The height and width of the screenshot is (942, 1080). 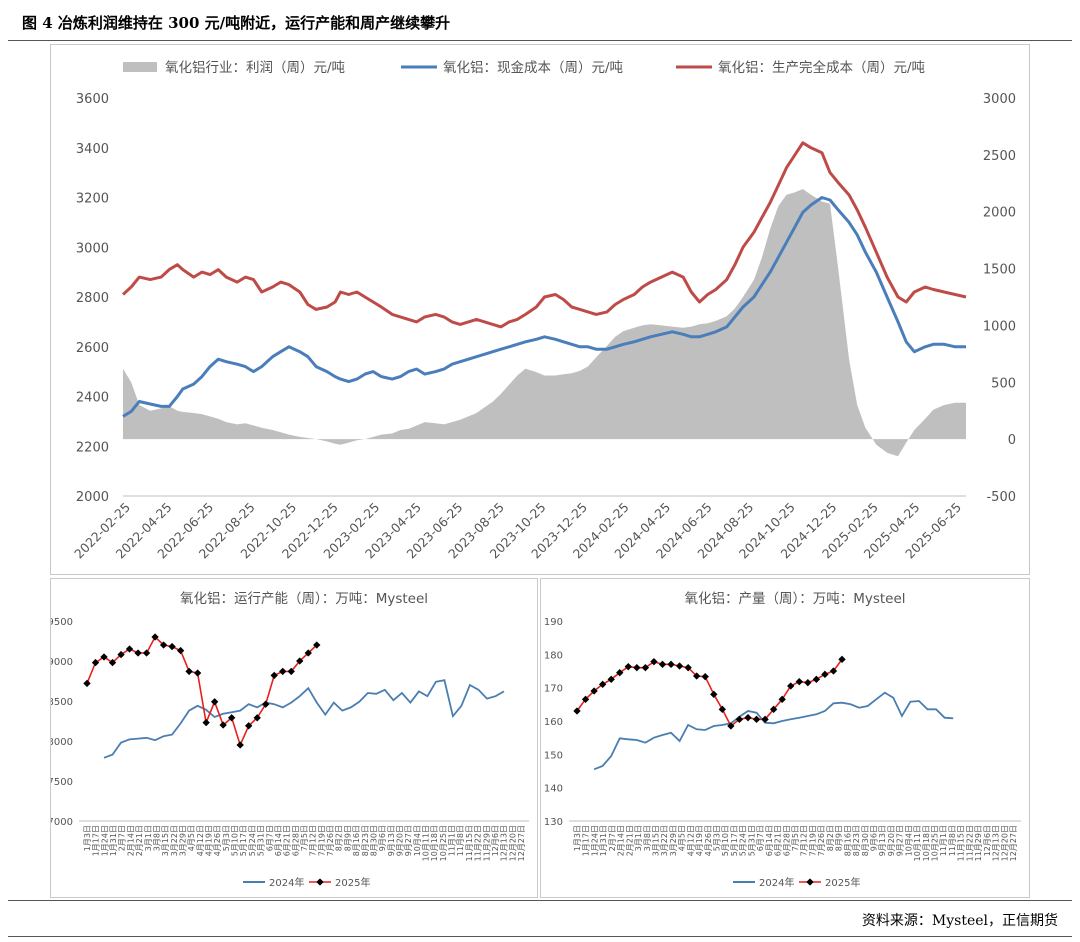 What do you see at coordinates (62, 742) in the screenshot?
I see `y-tick-label: 8000` at bounding box center [62, 742].